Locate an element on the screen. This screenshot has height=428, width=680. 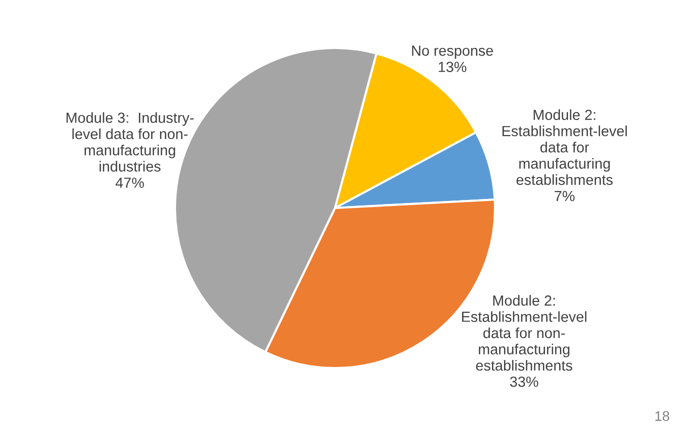
data-label: 47% is located at coordinates (130, 183).